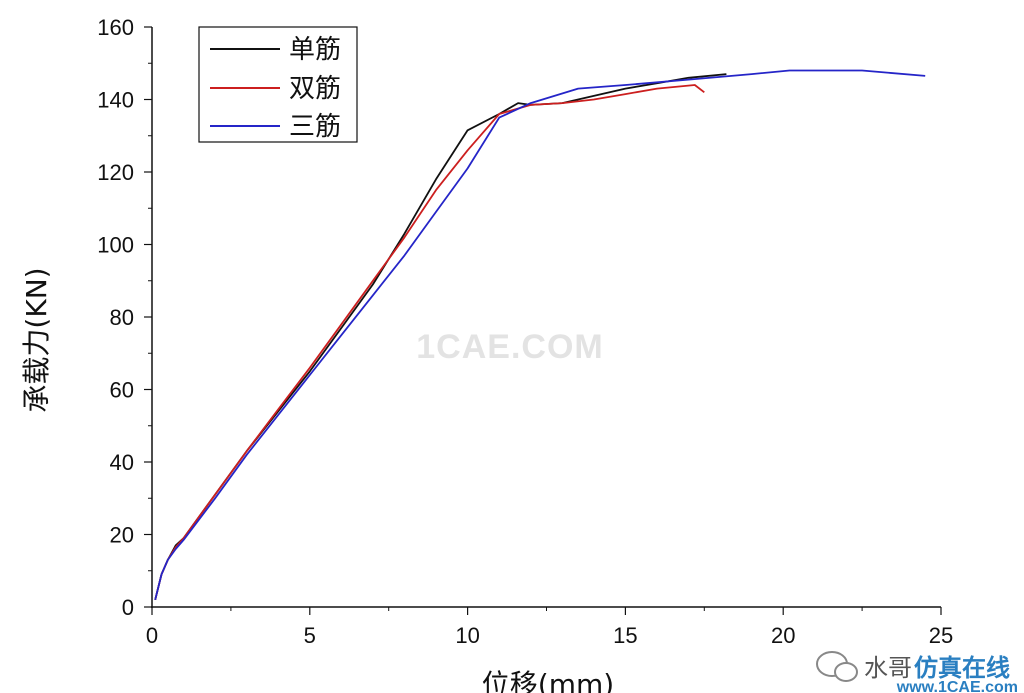 The width and height of the screenshot is (1024, 693). What do you see at coordinates (152, 635) in the screenshot?
I see `x-tick-label: 0` at bounding box center [152, 635].